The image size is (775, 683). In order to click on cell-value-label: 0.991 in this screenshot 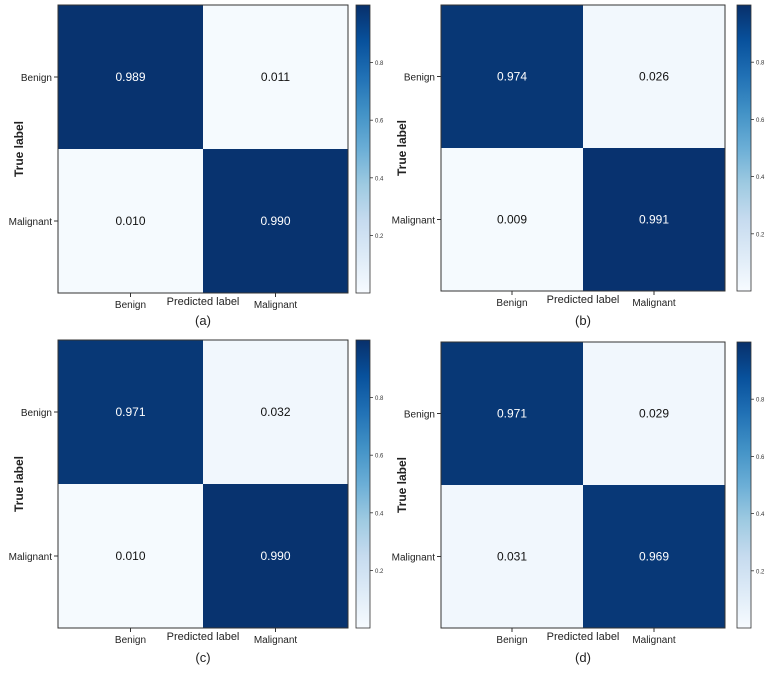, I will do `click(654, 220)`.